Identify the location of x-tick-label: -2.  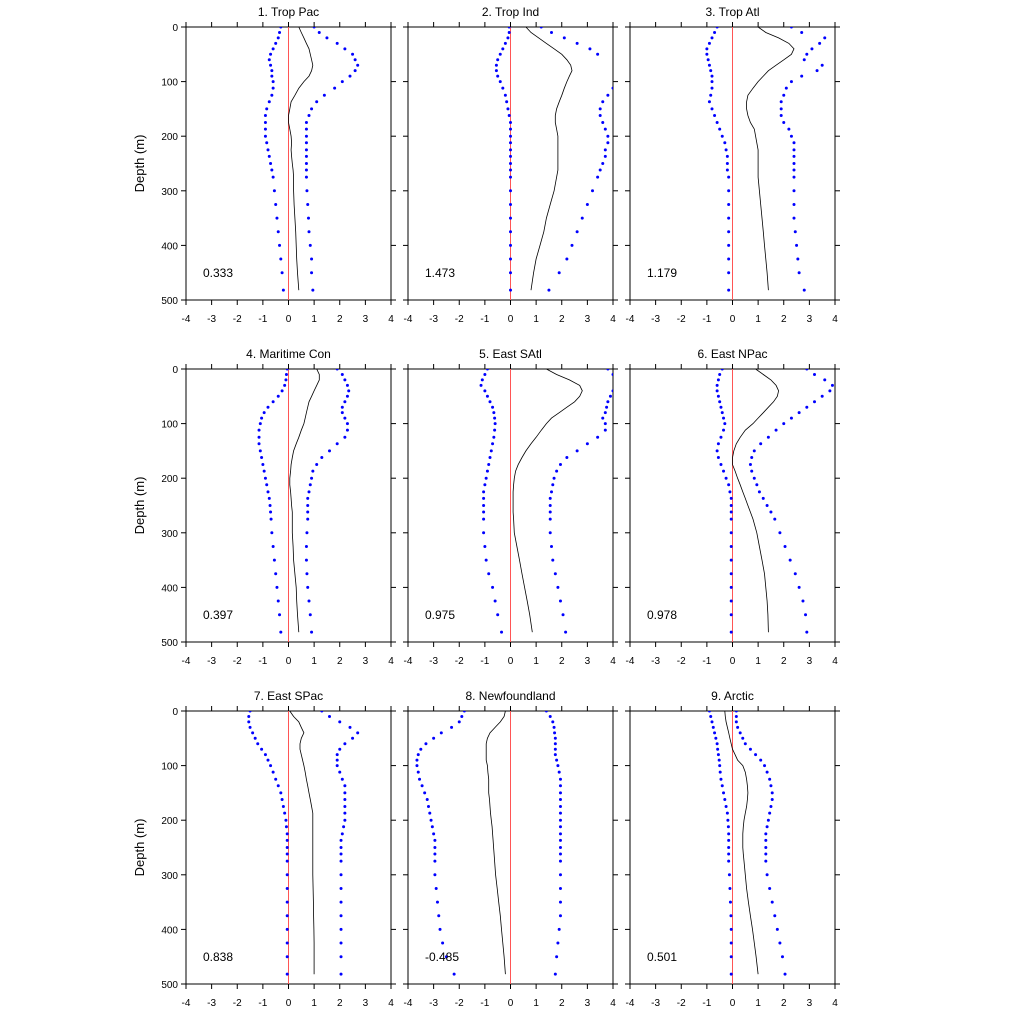
(681, 661).